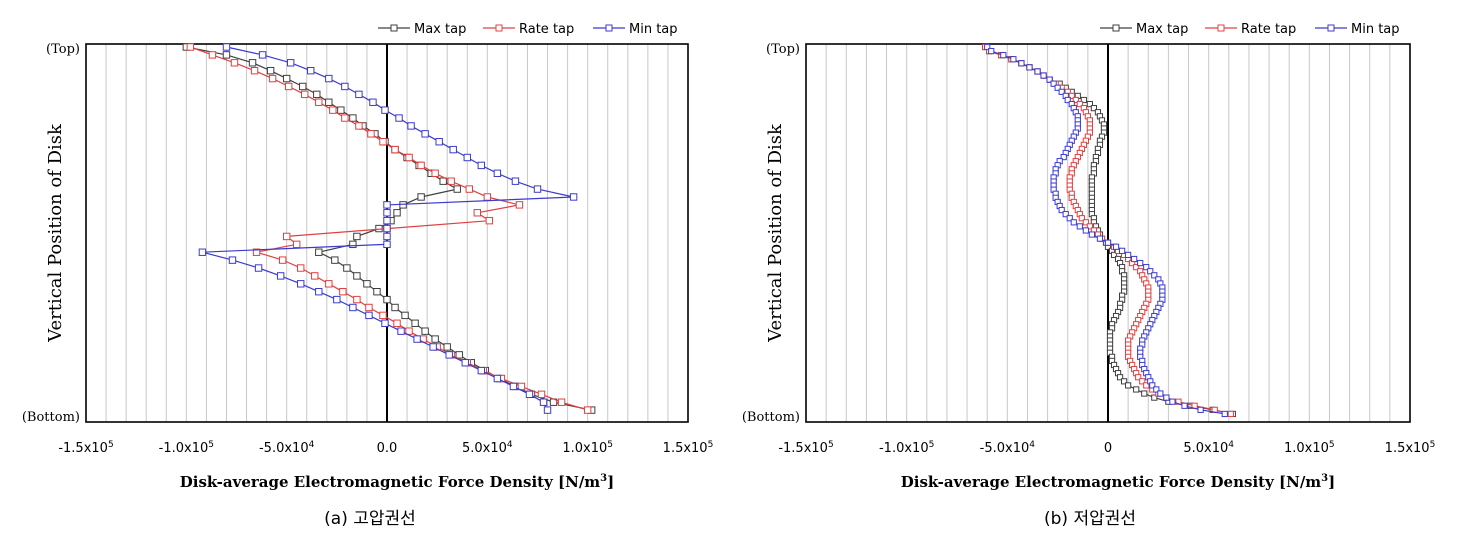  What do you see at coordinates (85, 448) in the screenshot?
I see `chart-a-x-tick-label: -1.5x105` at bounding box center [85, 448].